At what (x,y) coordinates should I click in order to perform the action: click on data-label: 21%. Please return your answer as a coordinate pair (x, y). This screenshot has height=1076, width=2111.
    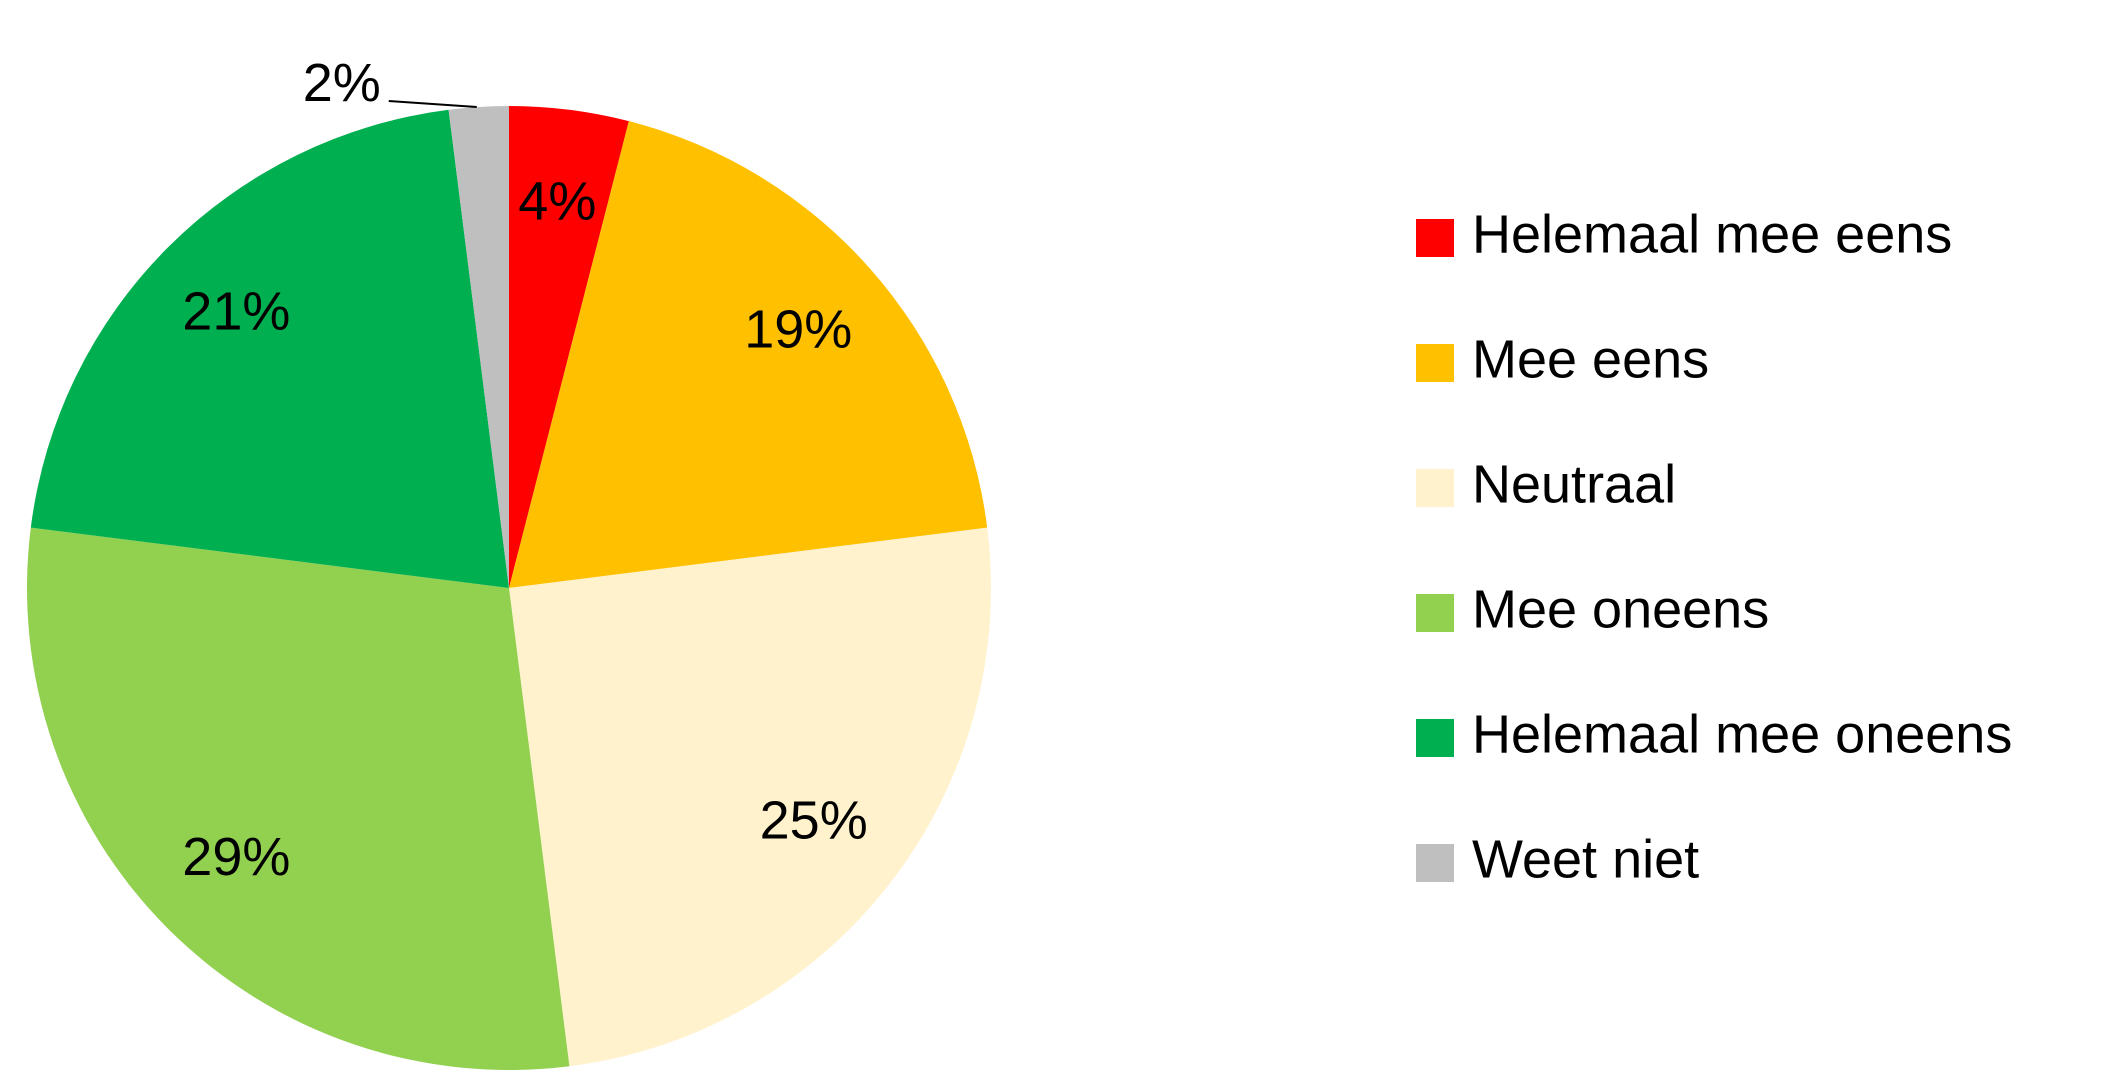
    Looking at the image, I should click on (236, 312).